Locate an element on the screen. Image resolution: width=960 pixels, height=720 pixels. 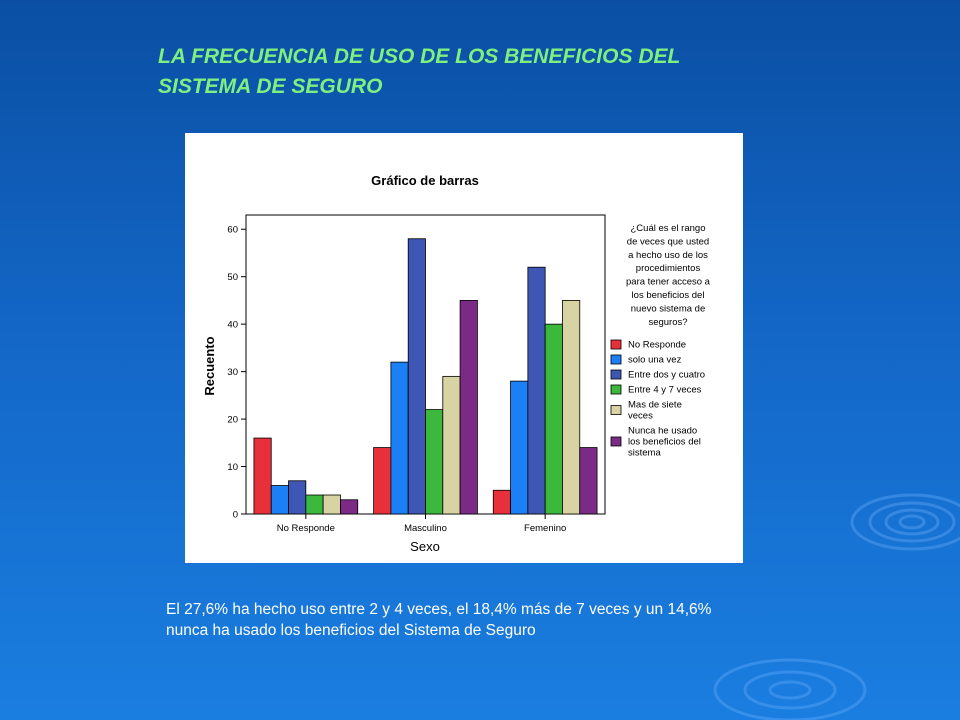
legend-title-line: procedimientos is located at coordinates (668, 268).